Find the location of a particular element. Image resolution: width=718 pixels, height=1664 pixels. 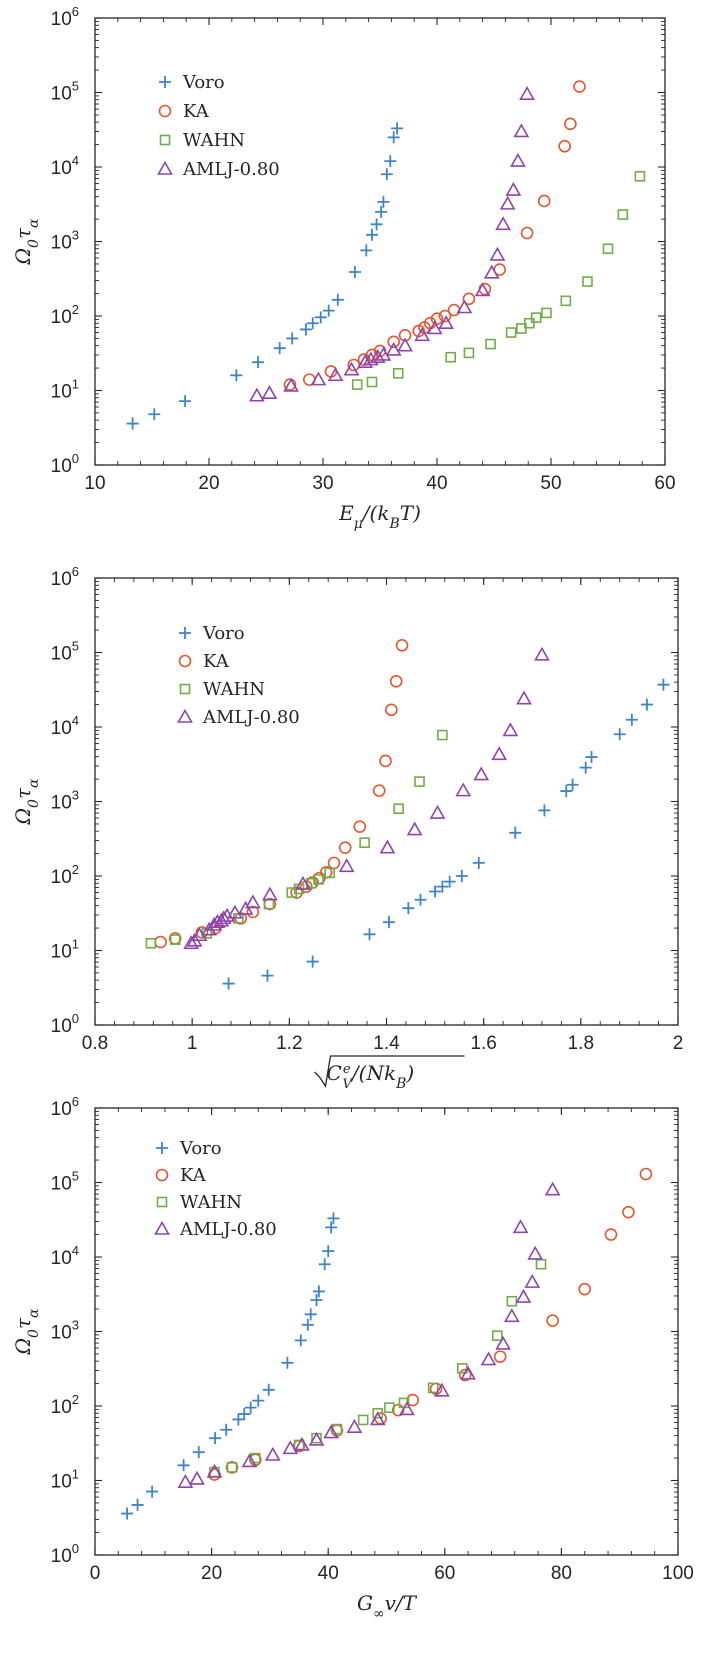

radical-sign is located at coordinates (389, 1071).